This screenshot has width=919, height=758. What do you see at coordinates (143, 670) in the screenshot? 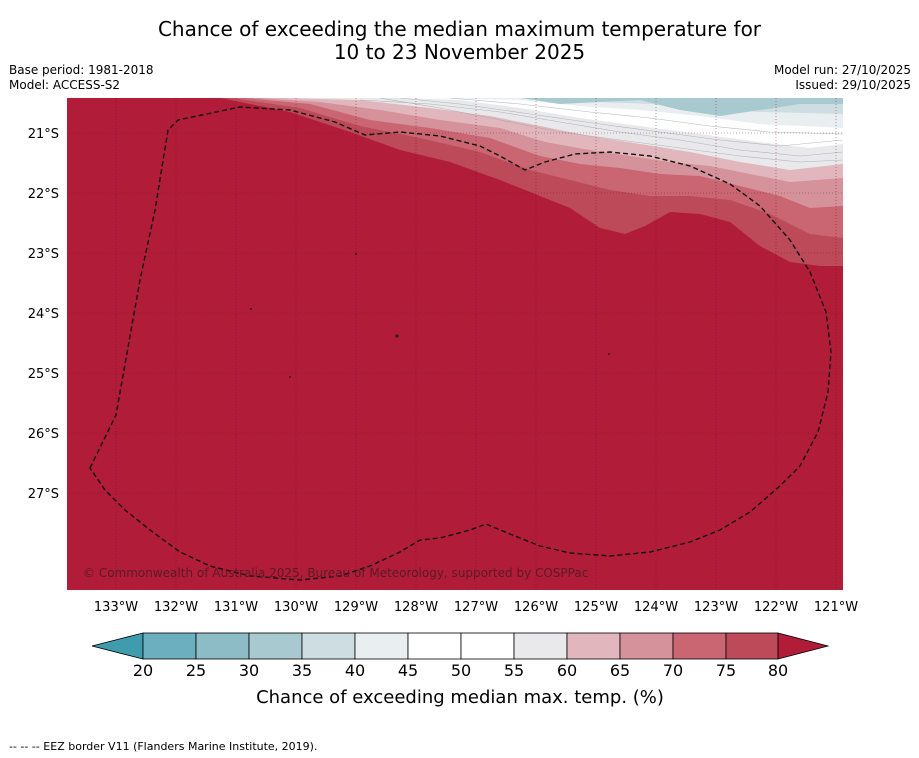
I see `colorbar-tick: 20` at bounding box center [143, 670].